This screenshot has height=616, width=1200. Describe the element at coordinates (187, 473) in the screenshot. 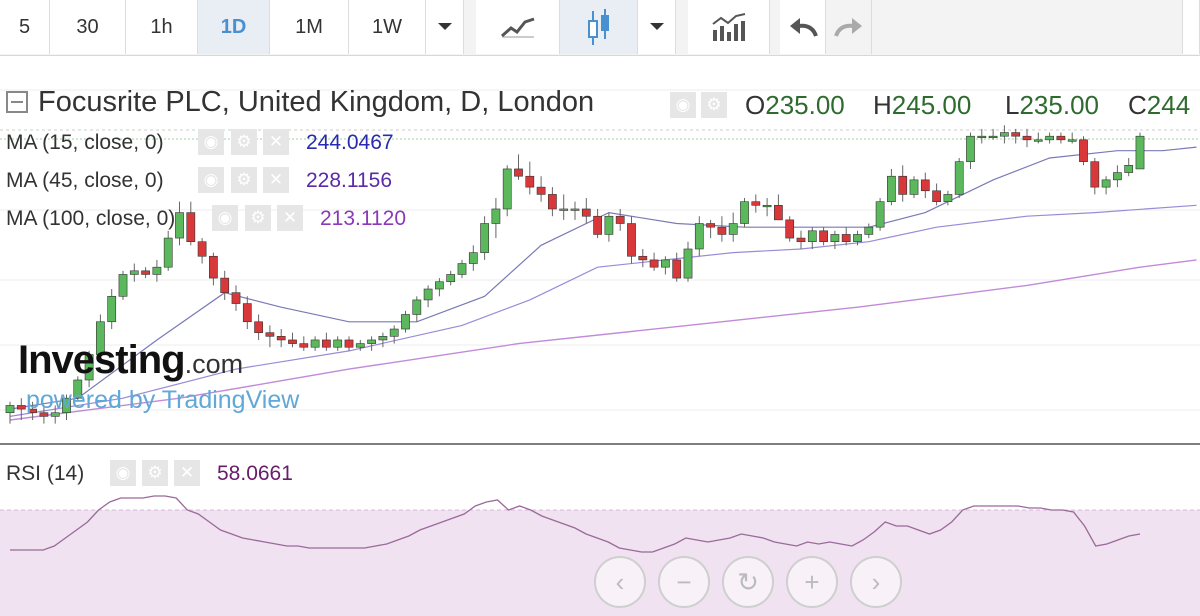

I see `rsi-close-icon: ✕` at that location.